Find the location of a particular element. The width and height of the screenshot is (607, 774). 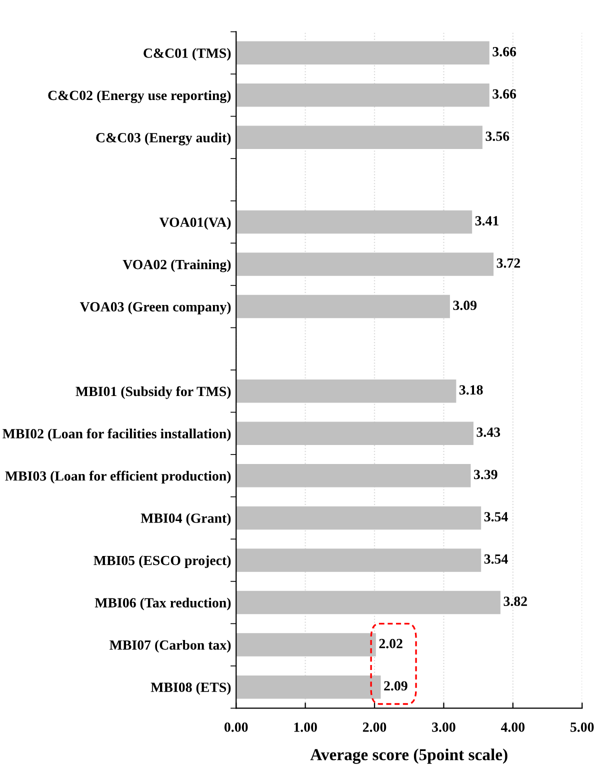

x-tick-label: 3.00 is located at coordinates (444, 727).